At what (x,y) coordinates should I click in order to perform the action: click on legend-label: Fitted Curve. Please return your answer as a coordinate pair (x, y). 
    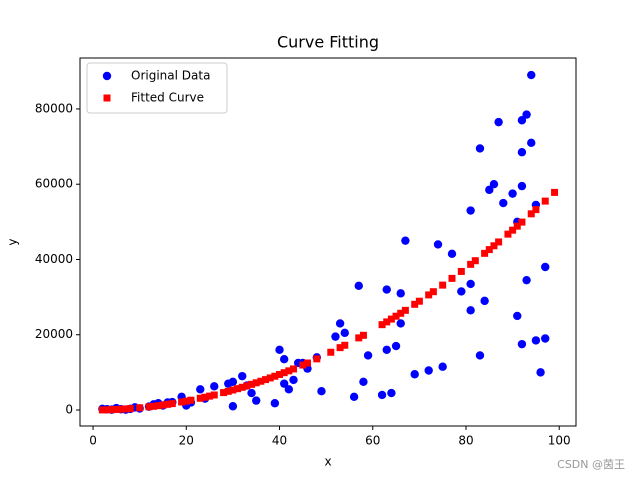
    Looking at the image, I should click on (167, 98).